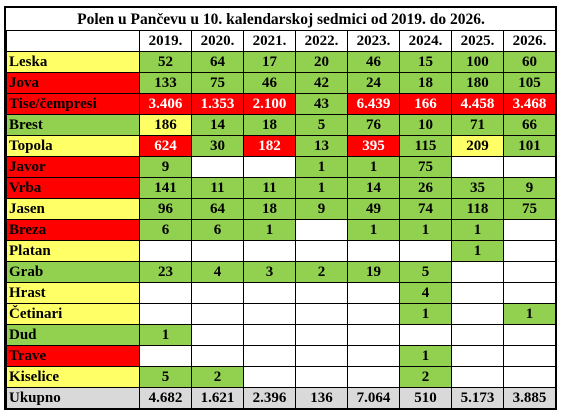 The height and width of the screenshot is (416, 562). I want to click on table-row: Leska 52 64 17 20 46 15 100 60, so click(281, 62).